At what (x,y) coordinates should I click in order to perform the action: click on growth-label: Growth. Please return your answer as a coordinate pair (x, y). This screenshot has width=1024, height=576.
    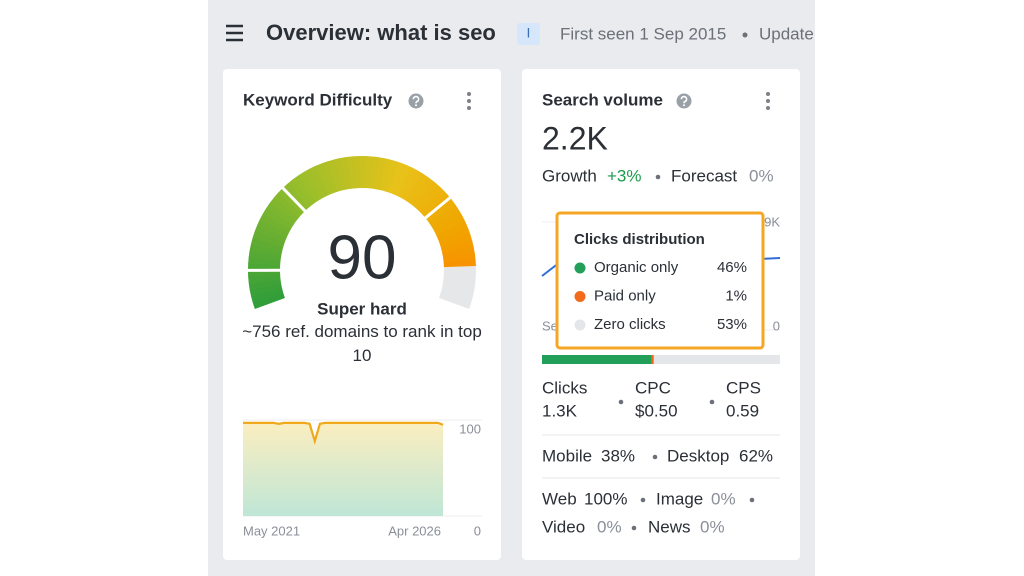
    Looking at the image, I should click on (569, 175).